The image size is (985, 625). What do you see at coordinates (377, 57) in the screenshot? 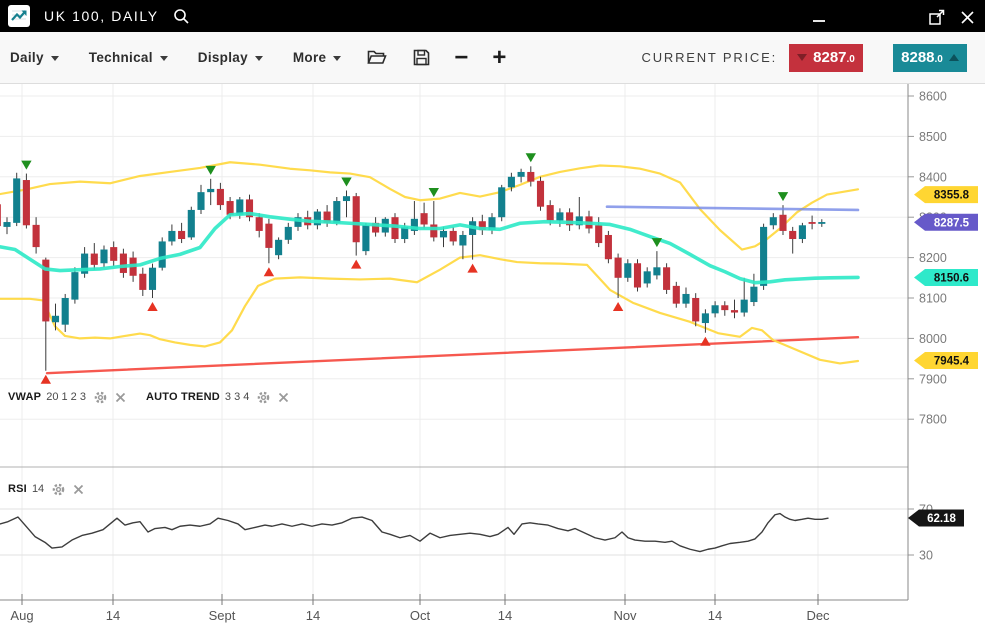
I see `open-folder-icon` at bounding box center [377, 57].